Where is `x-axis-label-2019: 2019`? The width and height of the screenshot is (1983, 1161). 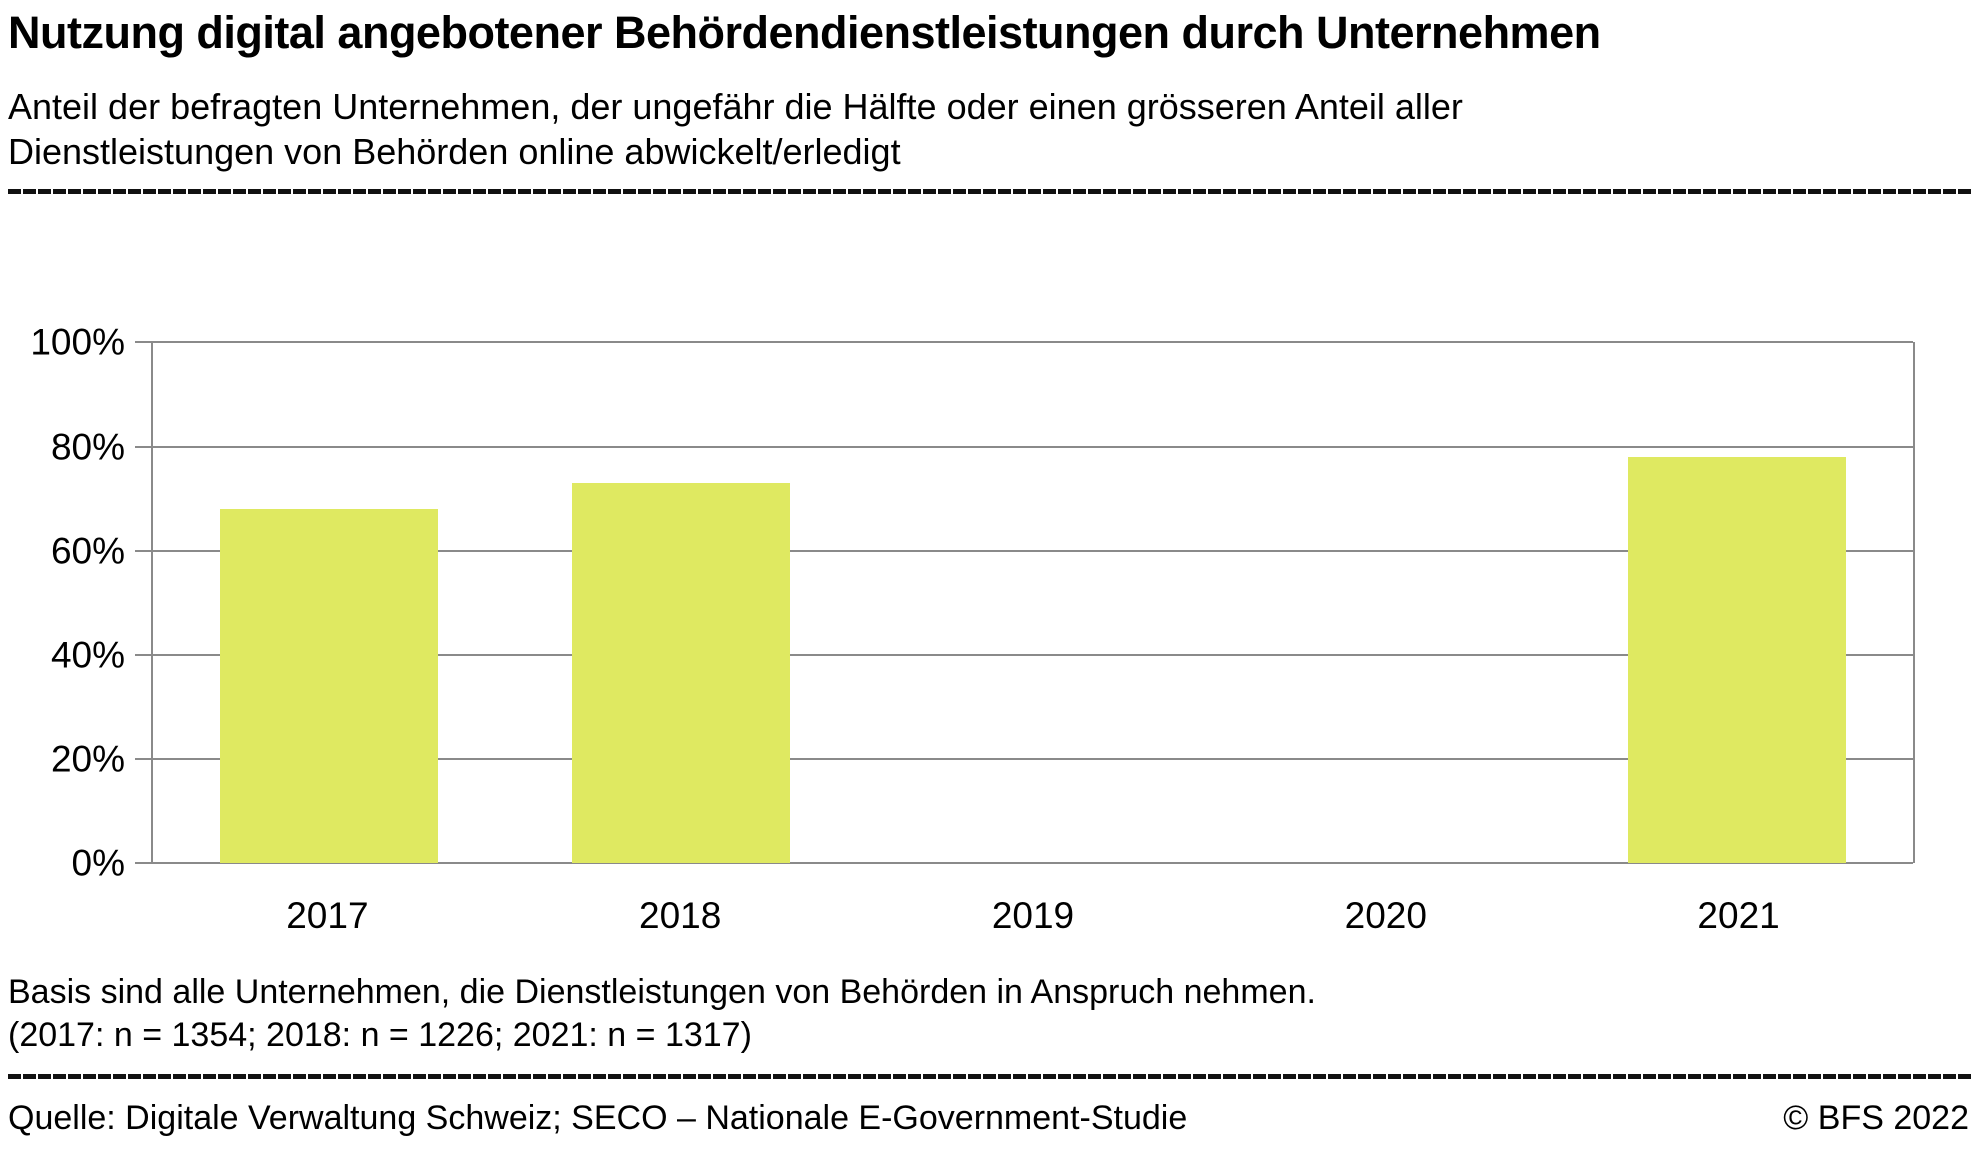 x-axis-label-2019: 2019 is located at coordinates (1033, 916).